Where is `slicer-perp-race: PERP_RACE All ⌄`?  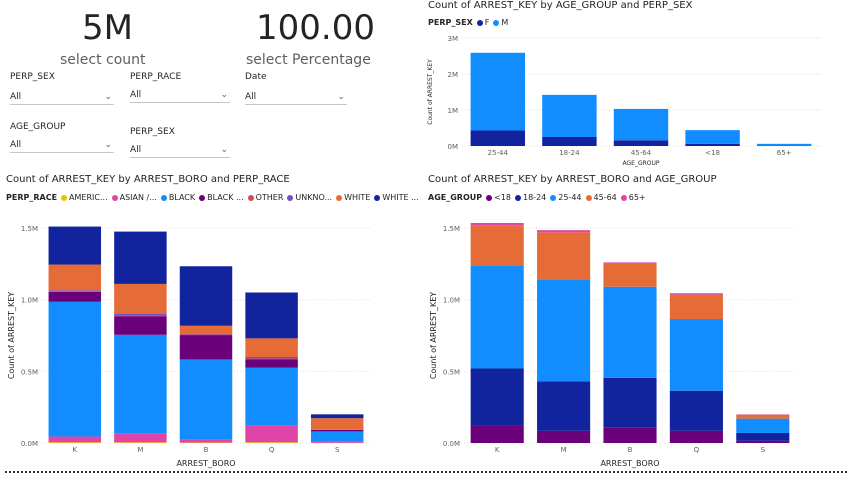 slicer-perp-race: PERP_RACE All ⌄ is located at coordinates (180, 87).